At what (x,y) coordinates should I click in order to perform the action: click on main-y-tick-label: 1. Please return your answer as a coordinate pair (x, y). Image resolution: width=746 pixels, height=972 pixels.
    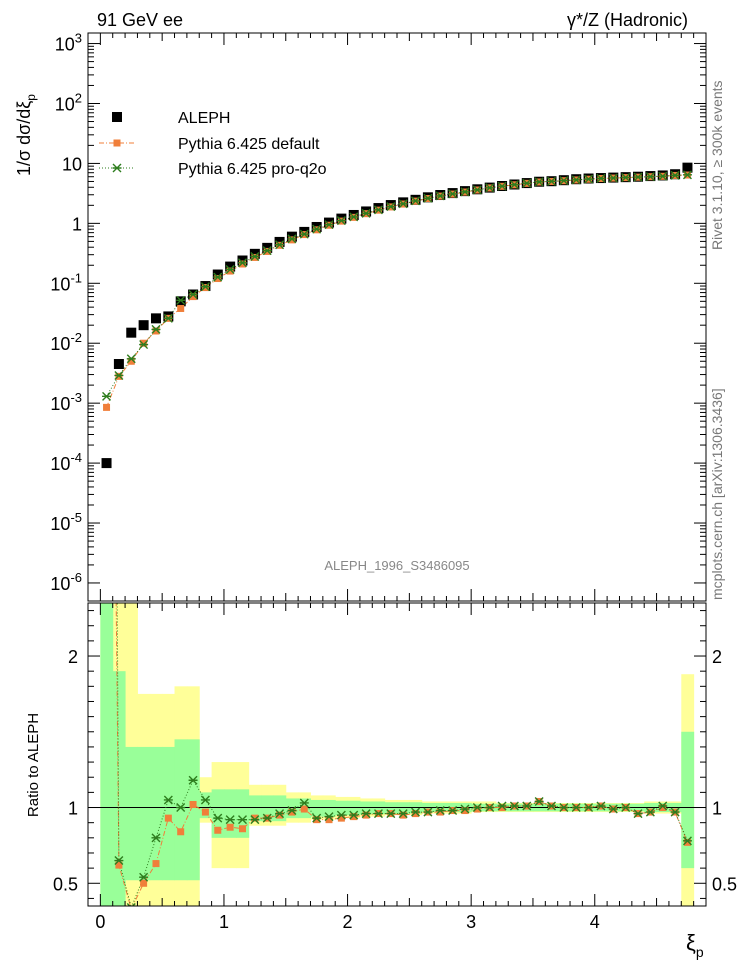
    Looking at the image, I should click on (77, 224).